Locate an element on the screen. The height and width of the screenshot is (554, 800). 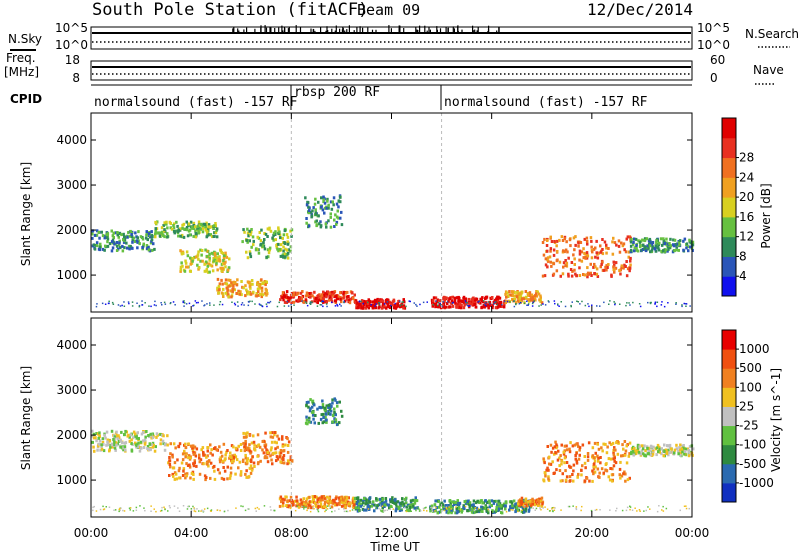
colorbar-tick-label: 1000 is located at coordinates (754, 349).